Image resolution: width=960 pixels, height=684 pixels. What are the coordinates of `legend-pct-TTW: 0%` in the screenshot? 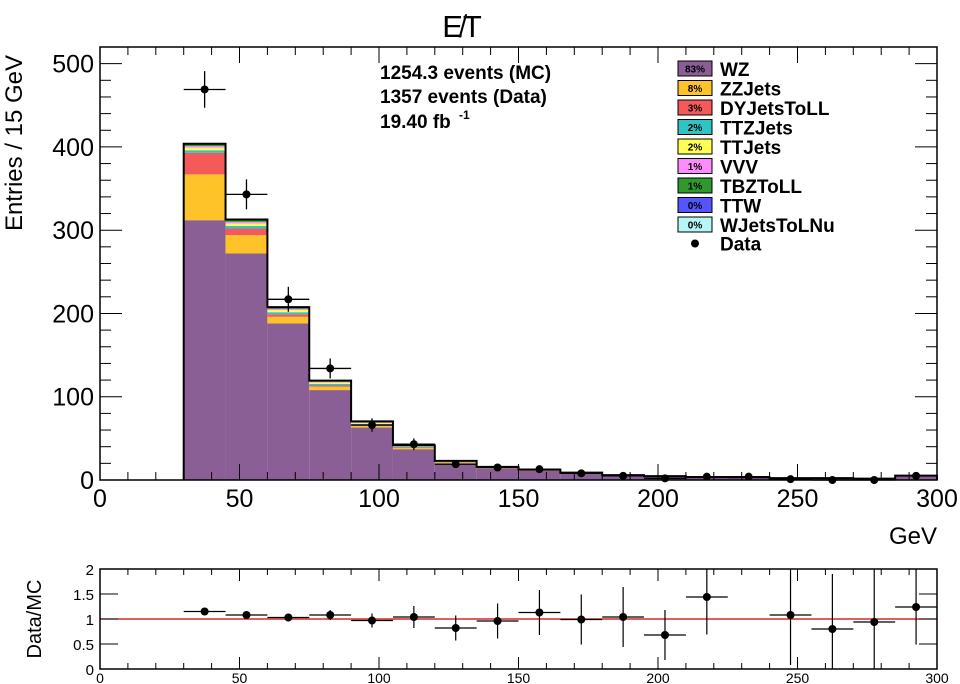 It's located at (695, 206).